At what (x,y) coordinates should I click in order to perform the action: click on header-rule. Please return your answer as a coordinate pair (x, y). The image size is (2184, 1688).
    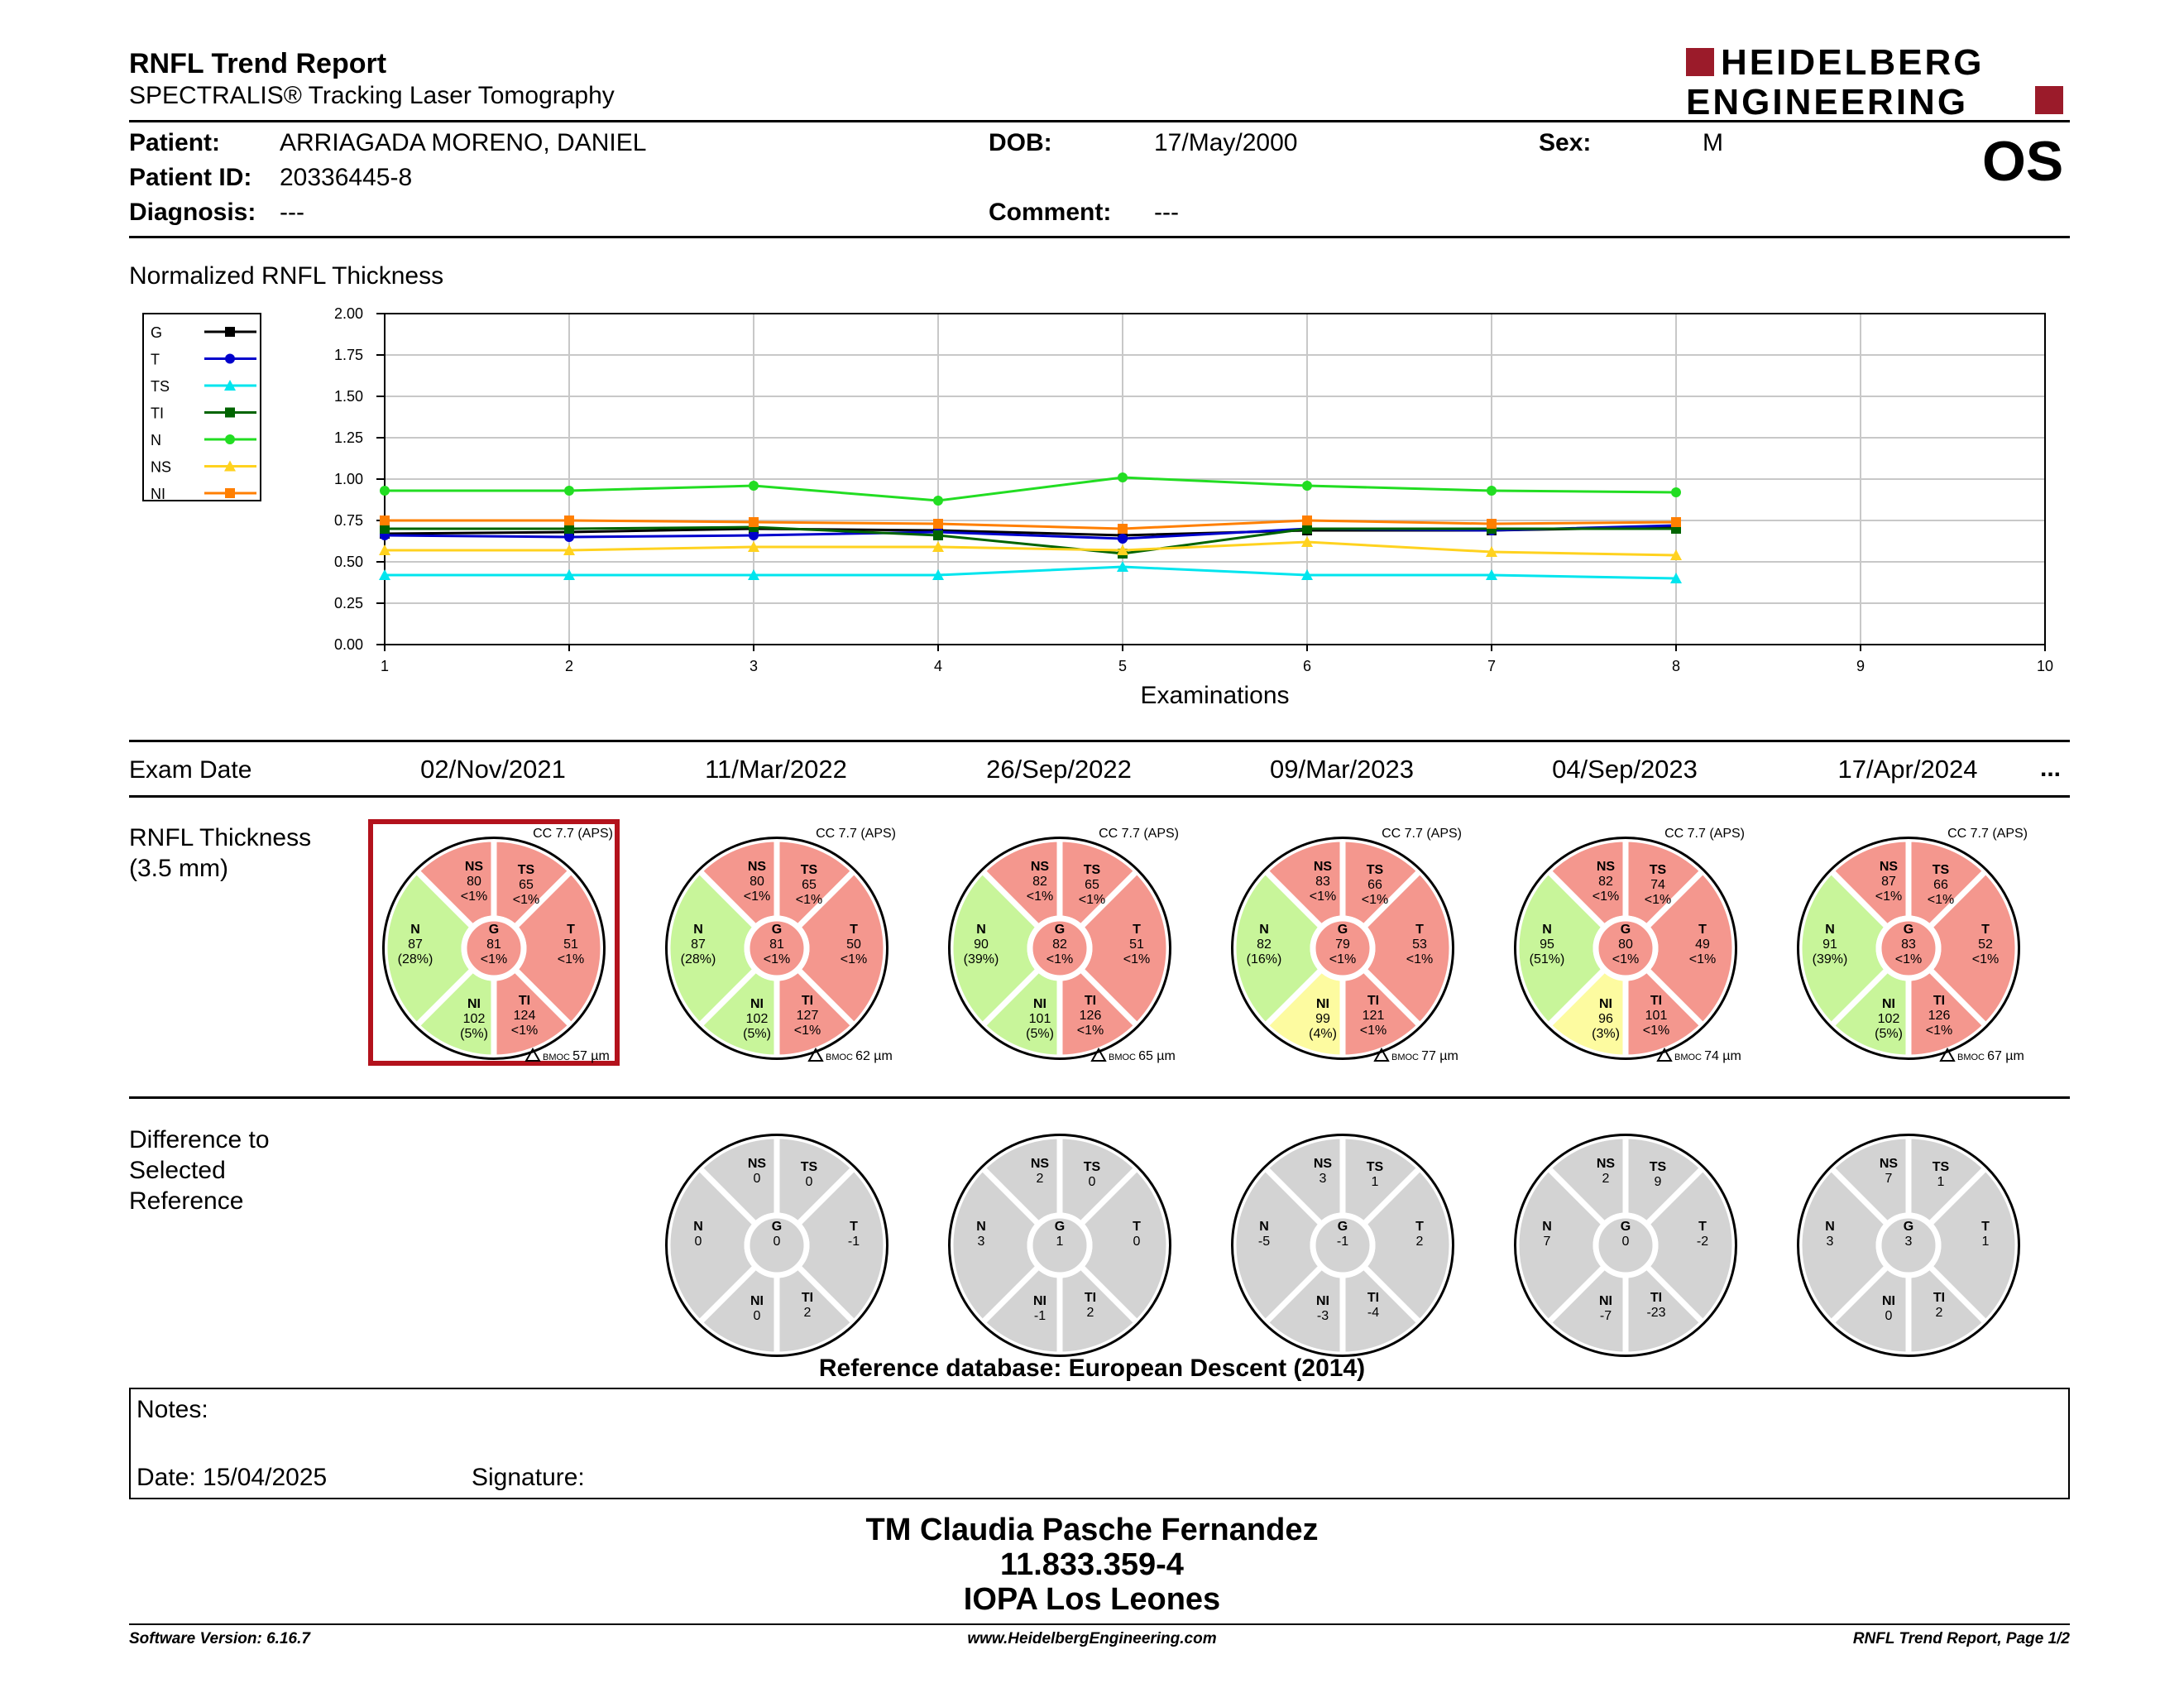
    Looking at the image, I should click on (1099, 121).